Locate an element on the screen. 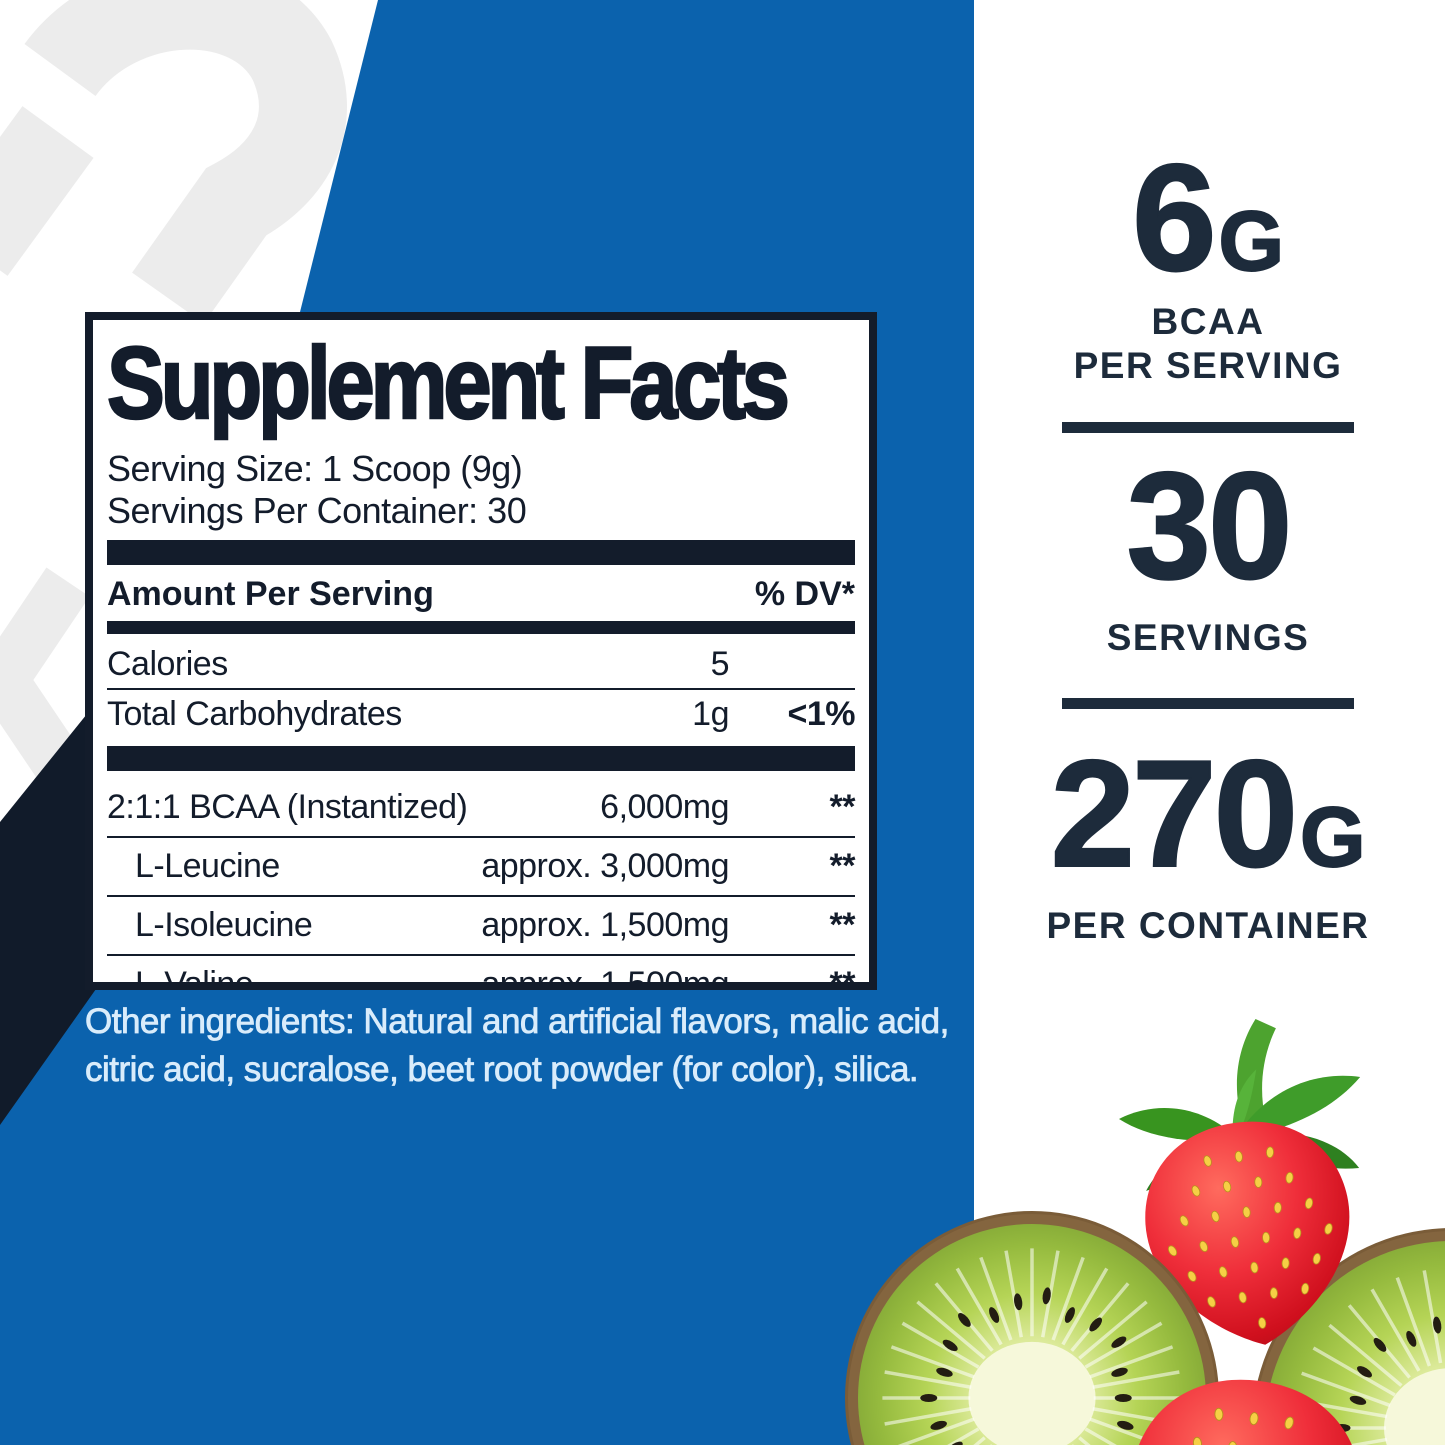 The image size is (1445, 1445). stat-servings-amount: 30 is located at coordinates (1209, 526).